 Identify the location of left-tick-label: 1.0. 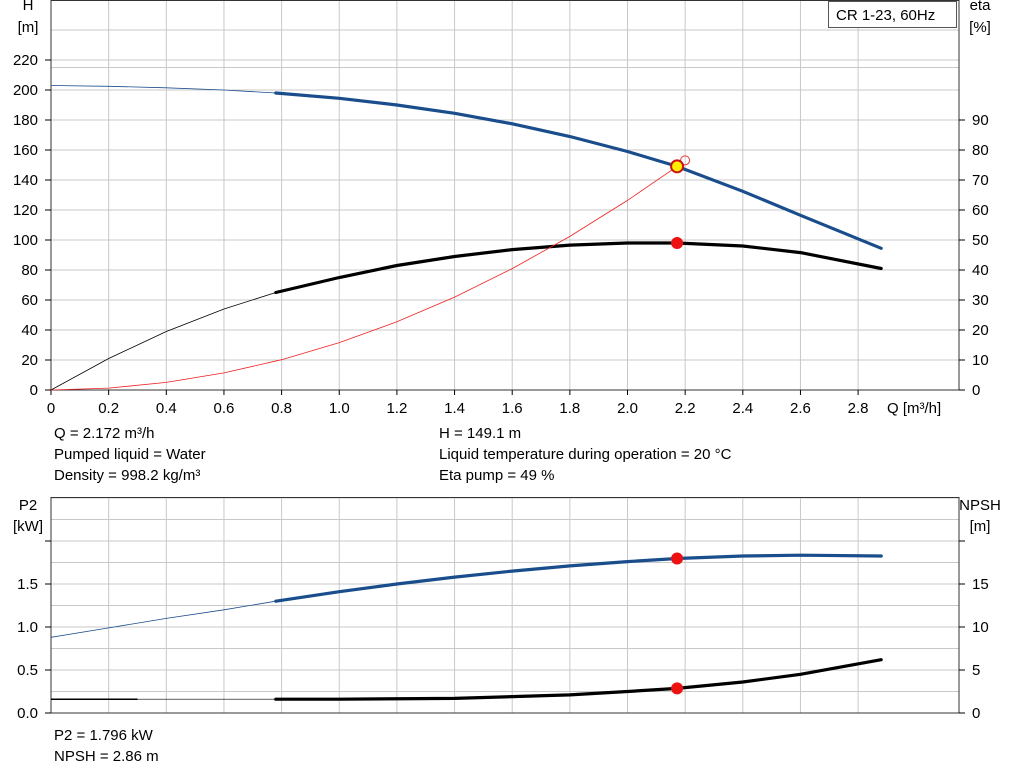
(27, 627).